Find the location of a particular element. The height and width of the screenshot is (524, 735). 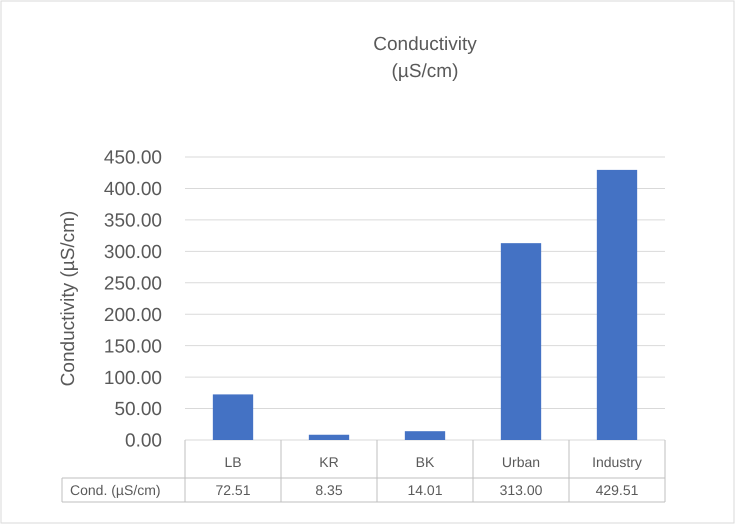

x-tick-label: LB is located at coordinates (233, 462).